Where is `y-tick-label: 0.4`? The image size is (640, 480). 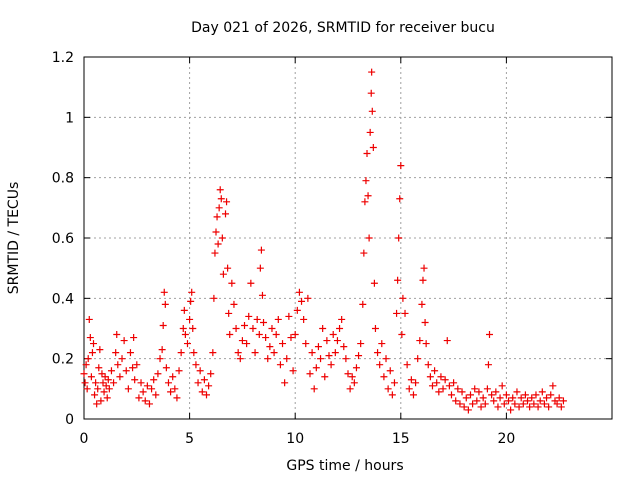 y-tick-label: 0.4 is located at coordinates (63, 299).